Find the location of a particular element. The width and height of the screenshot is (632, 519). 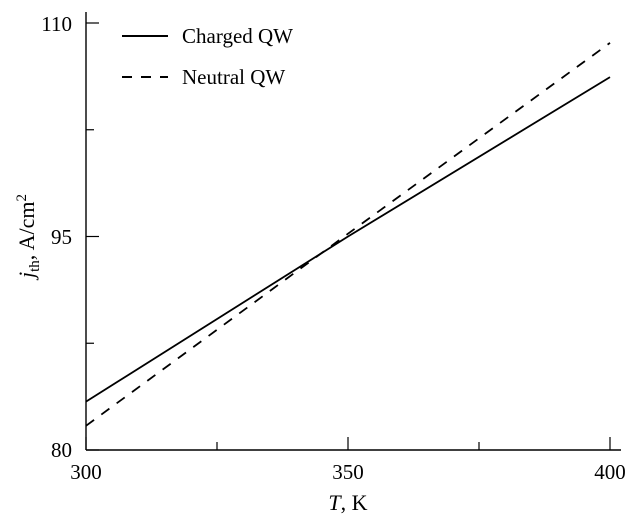

legend-label-charged: Charged QW is located at coordinates (237, 36).